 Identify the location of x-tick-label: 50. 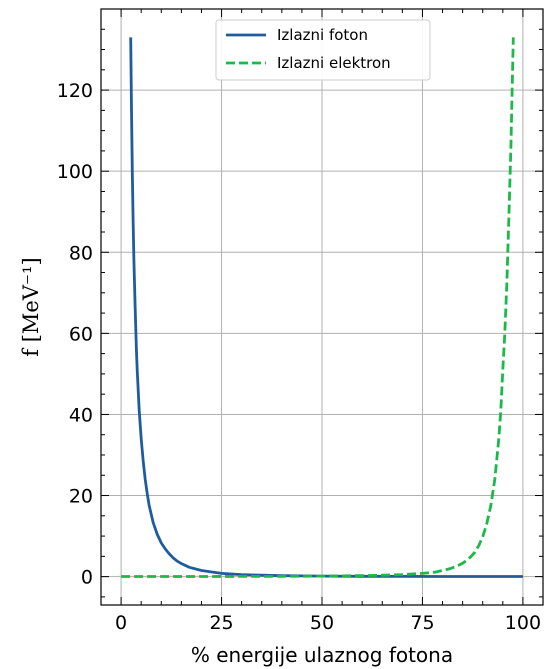
(322, 623).